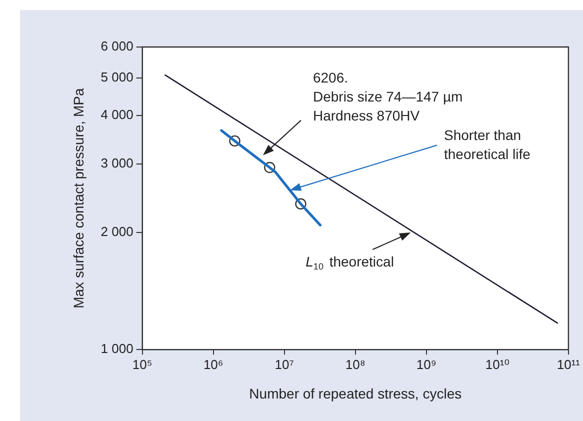 Image resolution: width=583 pixels, height=421 pixels. Describe the element at coordinates (355, 393) in the screenshot. I see `x-axis-title: Number of repeated stress, cycles` at that location.